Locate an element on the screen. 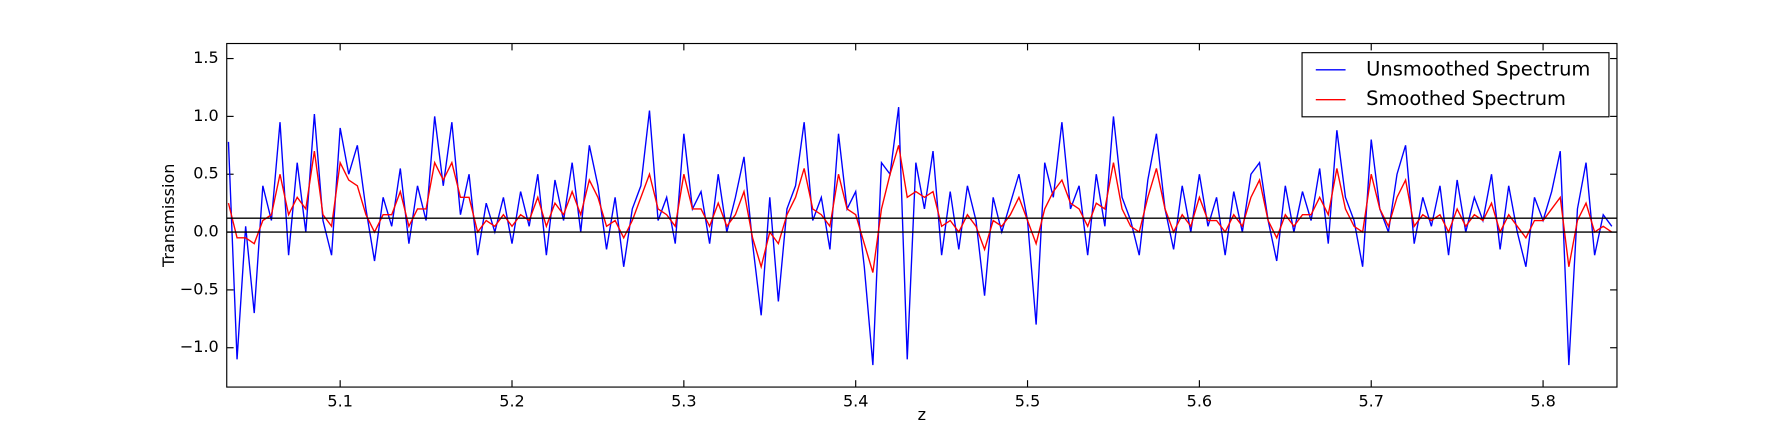 This screenshot has height=426, width=1775. x-tick-label: 5.3 is located at coordinates (683, 400).